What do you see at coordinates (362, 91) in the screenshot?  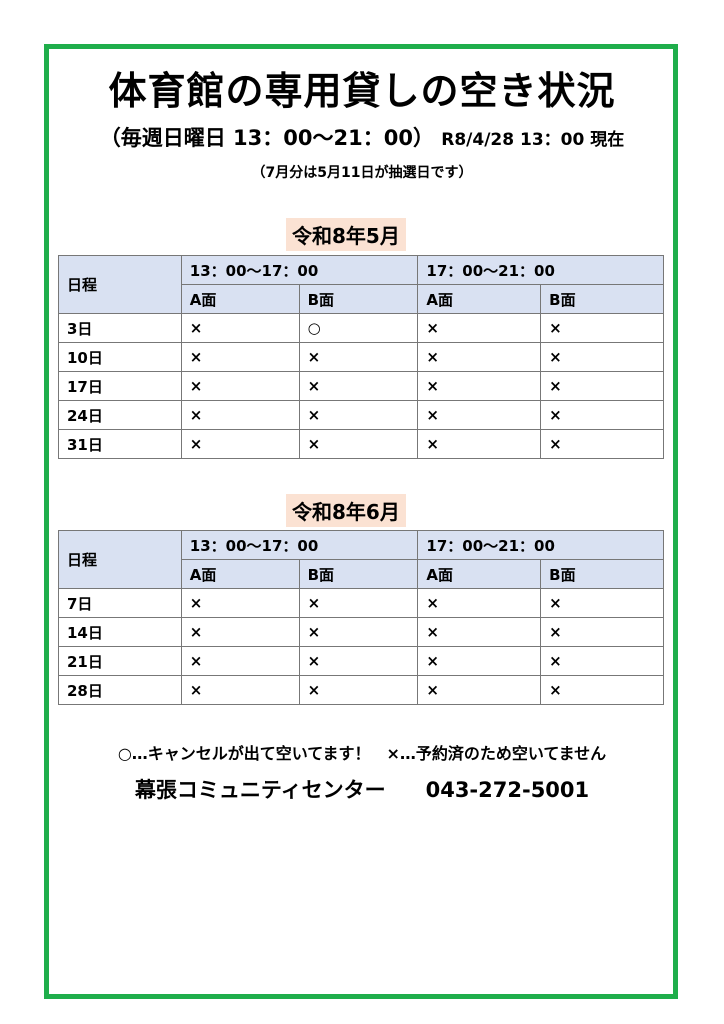 I see `page-title: 体育館の専用貸しの空き状況` at bounding box center [362, 91].